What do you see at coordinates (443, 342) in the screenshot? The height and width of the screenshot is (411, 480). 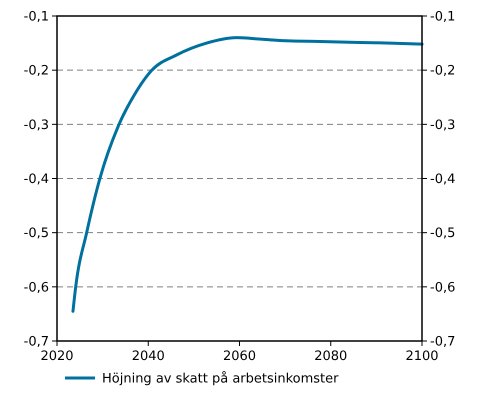 I see `y2-tick-label: -0,7` at bounding box center [443, 342].